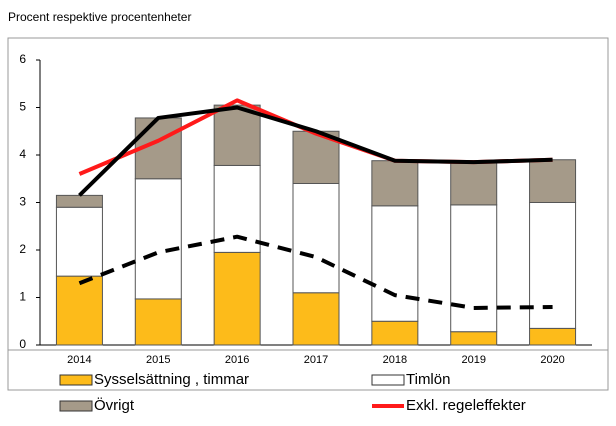 The height and width of the screenshot is (426, 616). Describe the element at coordinates (158, 360) in the screenshot. I see `x-tick-label: 2015` at that location.